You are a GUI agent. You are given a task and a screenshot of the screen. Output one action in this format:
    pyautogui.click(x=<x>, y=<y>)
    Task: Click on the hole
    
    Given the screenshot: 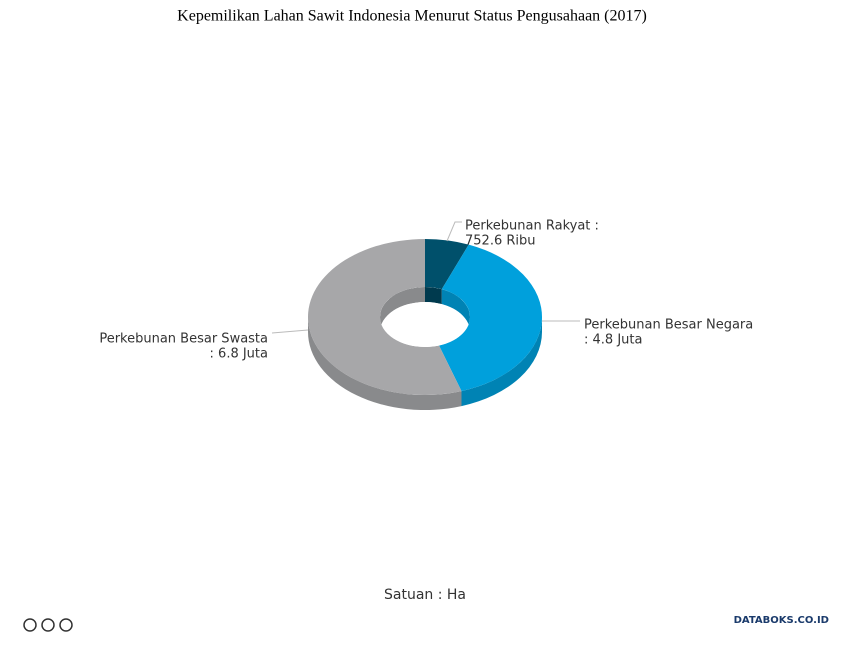 What is the action you would take?
    pyautogui.click(x=425, y=317)
    